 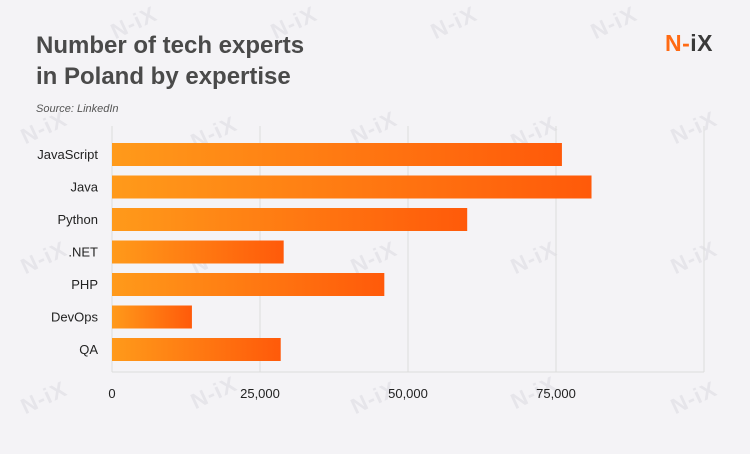 What do you see at coordinates (170, 45) in the screenshot?
I see `chart-title-line-1: Number of tech experts` at bounding box center [170, 45].